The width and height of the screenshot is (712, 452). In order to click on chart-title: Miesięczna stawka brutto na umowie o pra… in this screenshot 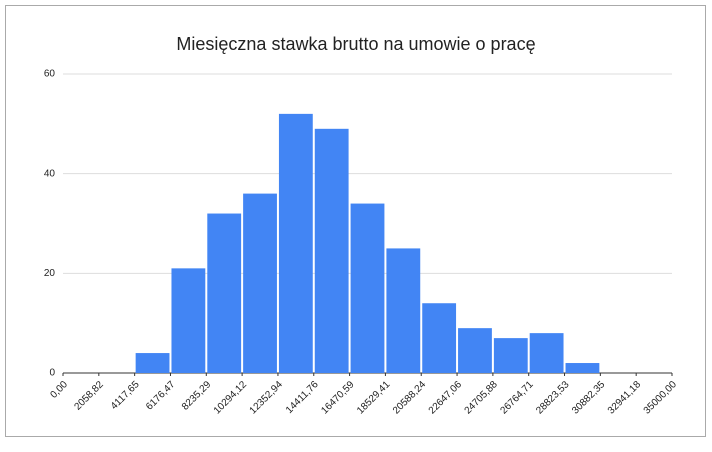, I will do `click(355, 44)`.